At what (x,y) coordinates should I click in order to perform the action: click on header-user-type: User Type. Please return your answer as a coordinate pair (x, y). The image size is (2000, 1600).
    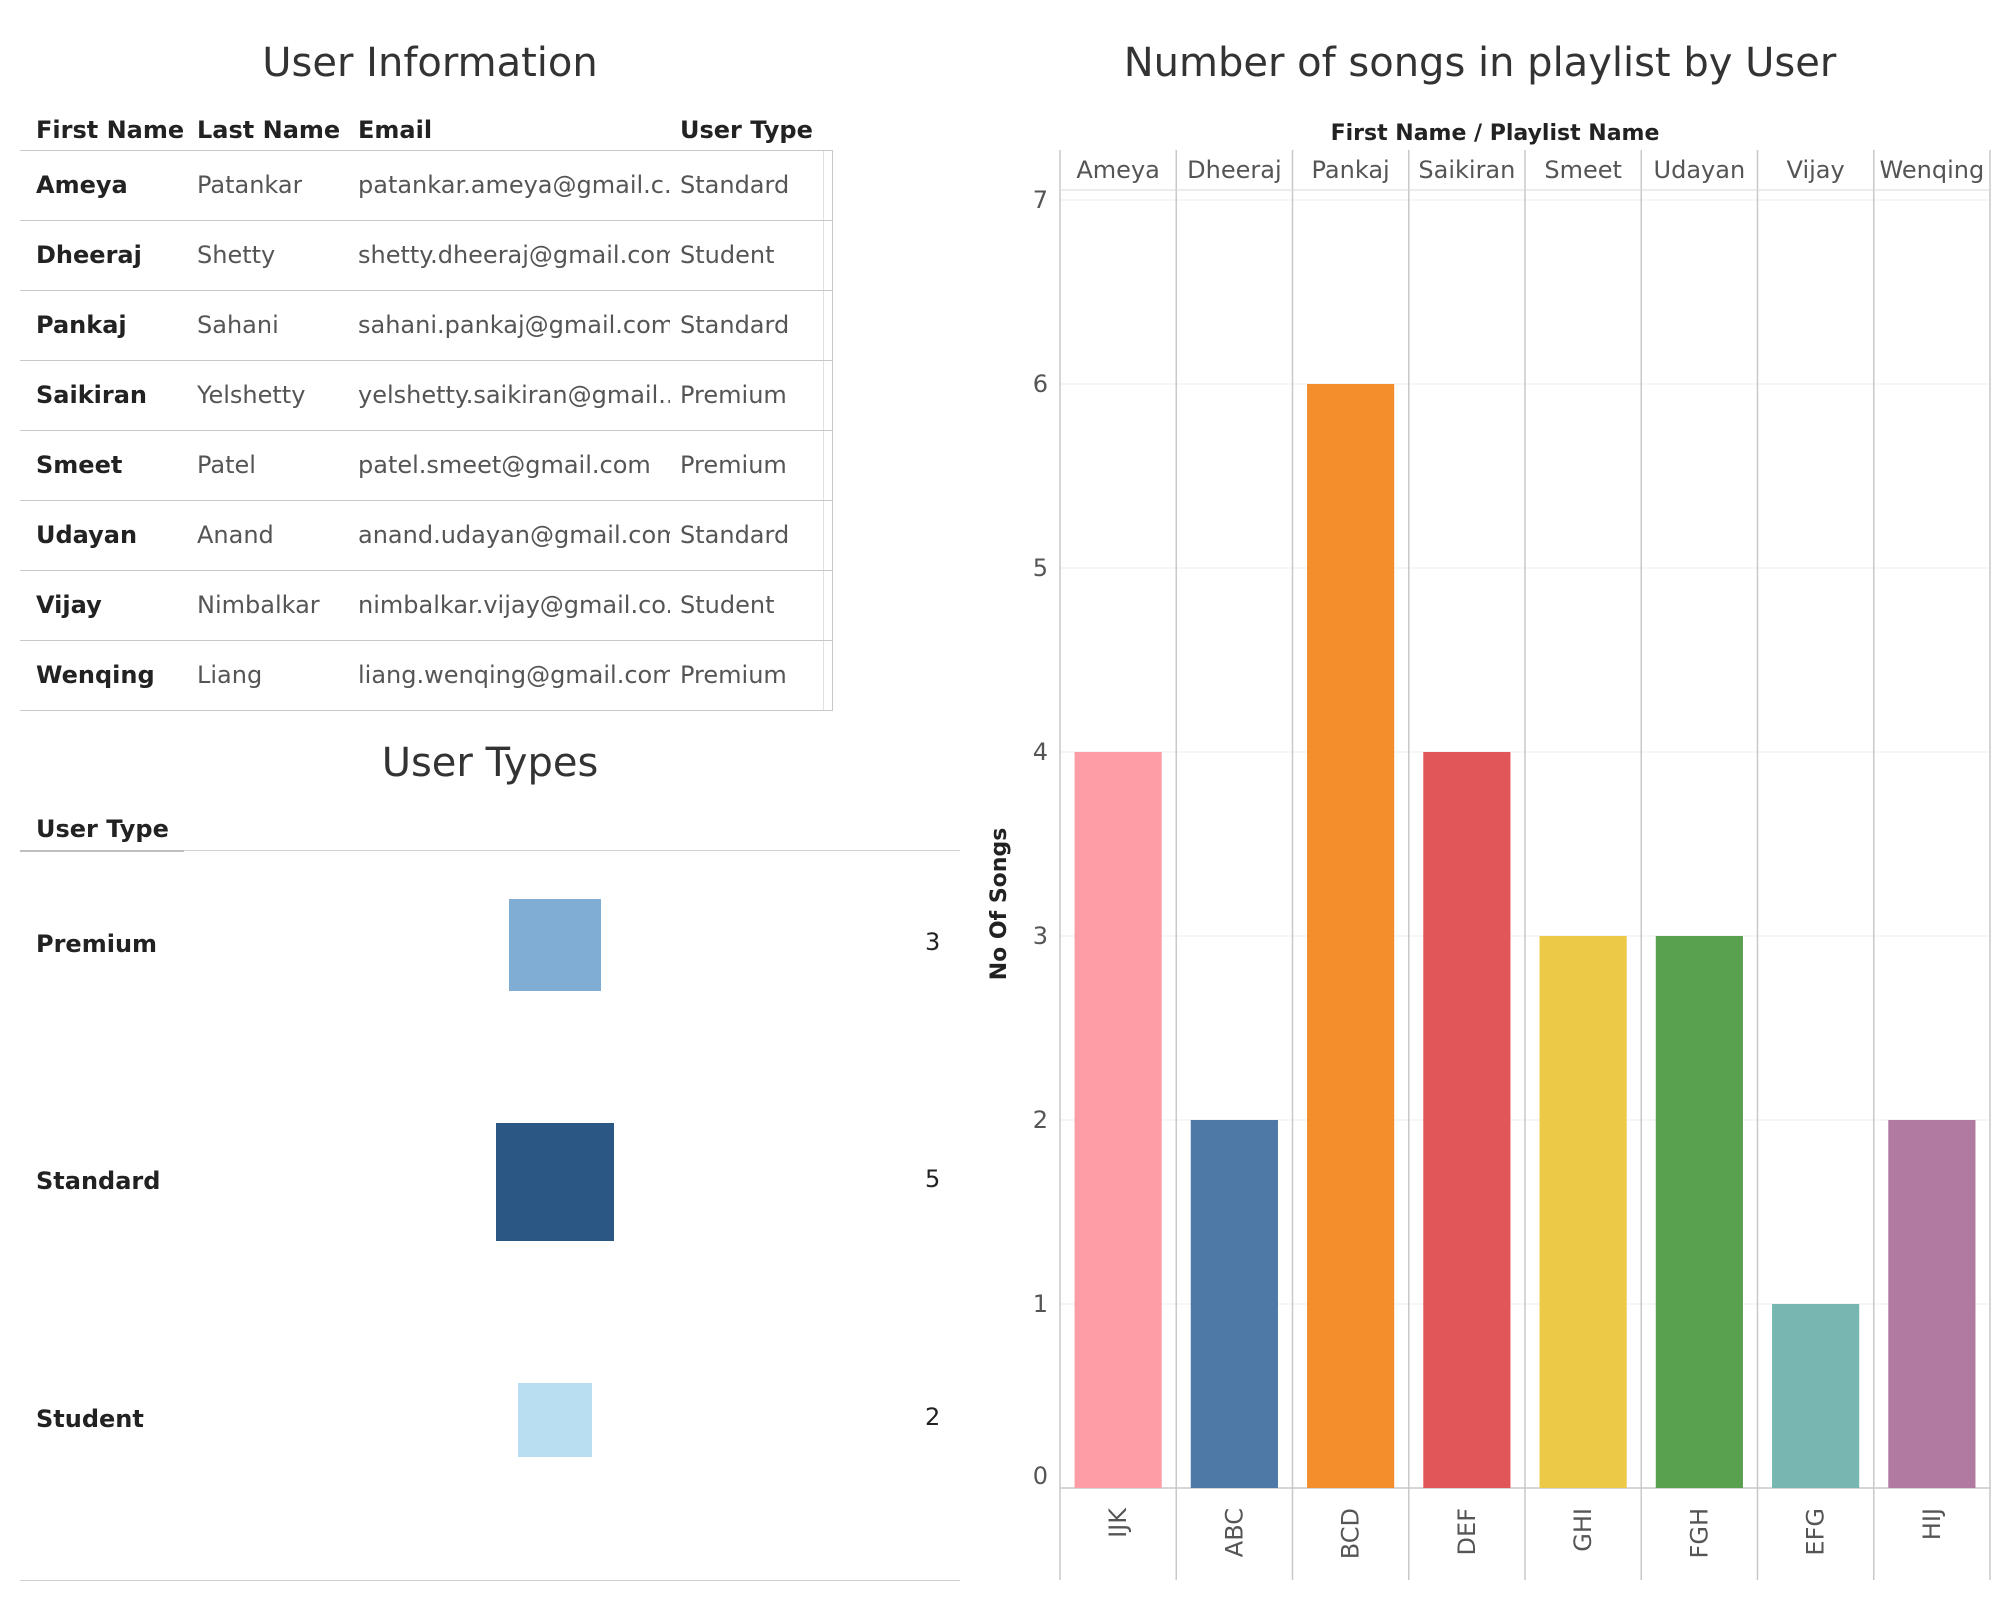
    Looking at the image, I should click on (746, 130).